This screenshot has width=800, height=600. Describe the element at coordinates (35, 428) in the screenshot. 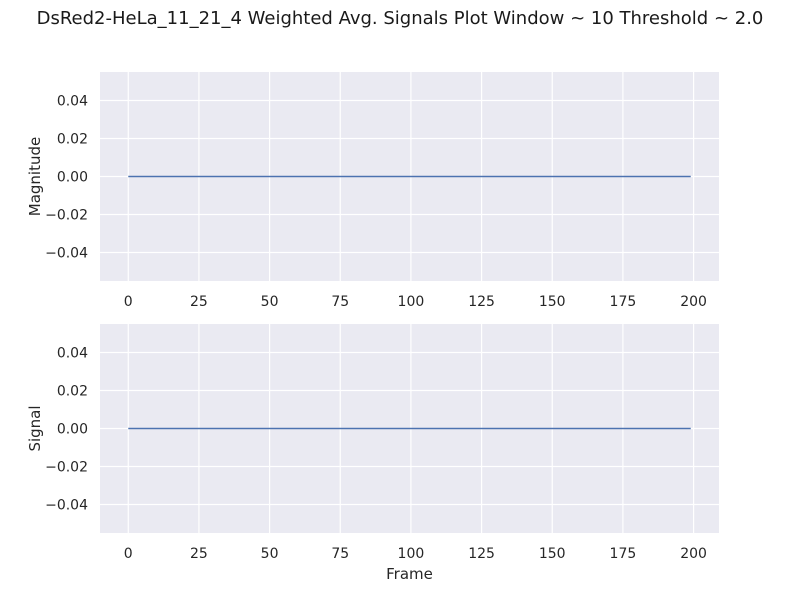

I see `y-axis-label: Signal` at that location.